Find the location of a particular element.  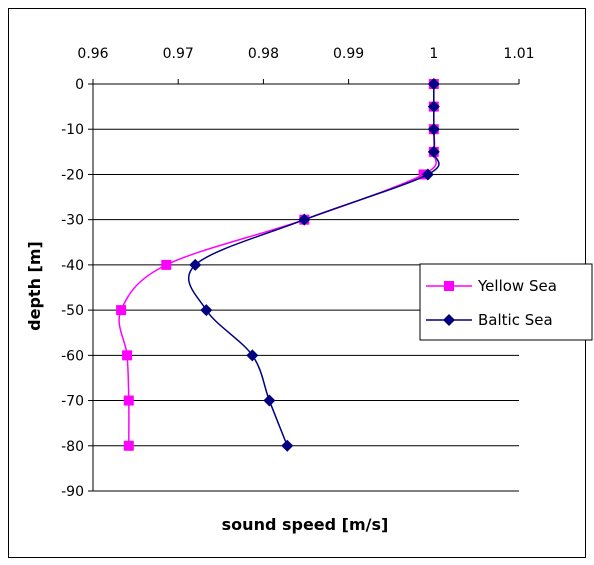

x-tick-label: 1.01 is located at coordinates (518, 54).